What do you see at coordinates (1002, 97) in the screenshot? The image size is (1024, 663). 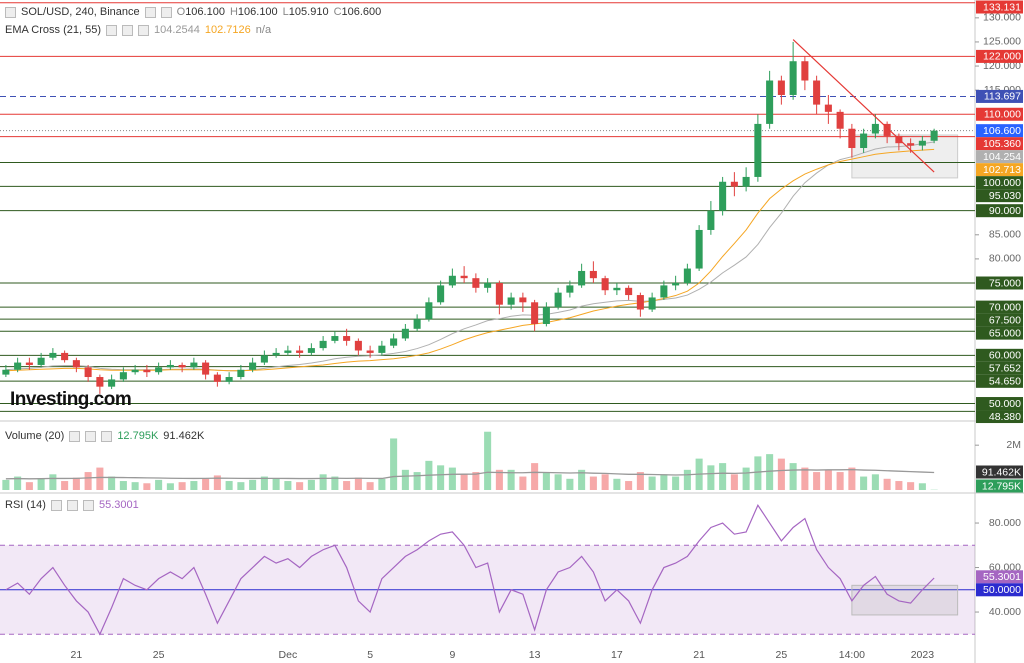 I see `level-label: 113.697` at bounding box center [1002, 97].